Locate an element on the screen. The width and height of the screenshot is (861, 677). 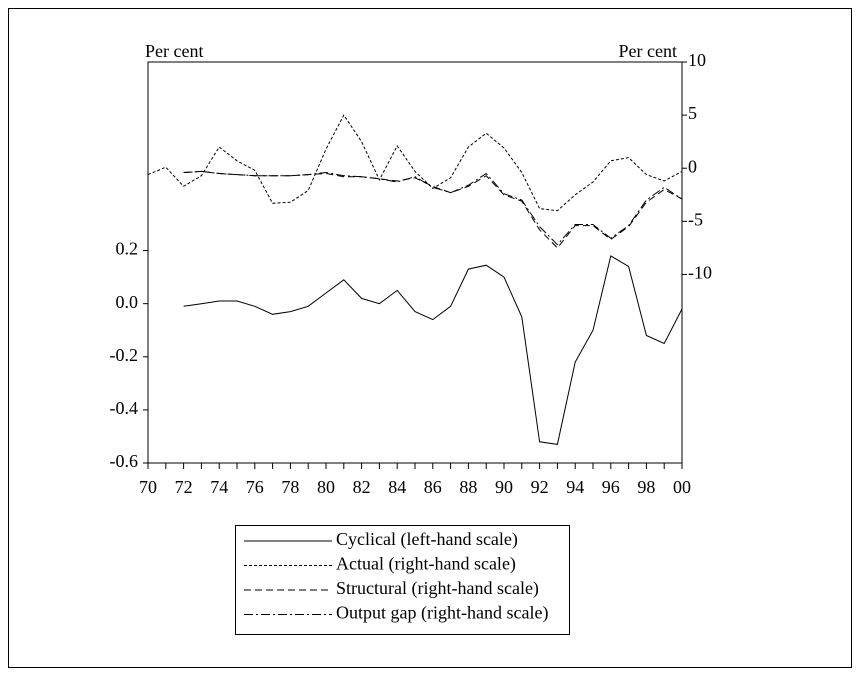
y-tick-label: 0.0 is located at coordinates (127, 302).